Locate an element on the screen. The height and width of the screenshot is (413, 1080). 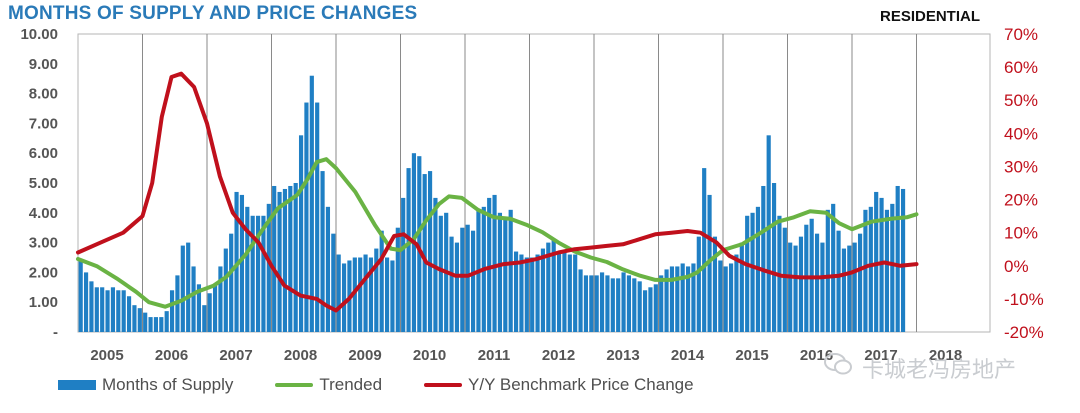
x-axis-year-label: 2011 is located at coordinates (494, 355).